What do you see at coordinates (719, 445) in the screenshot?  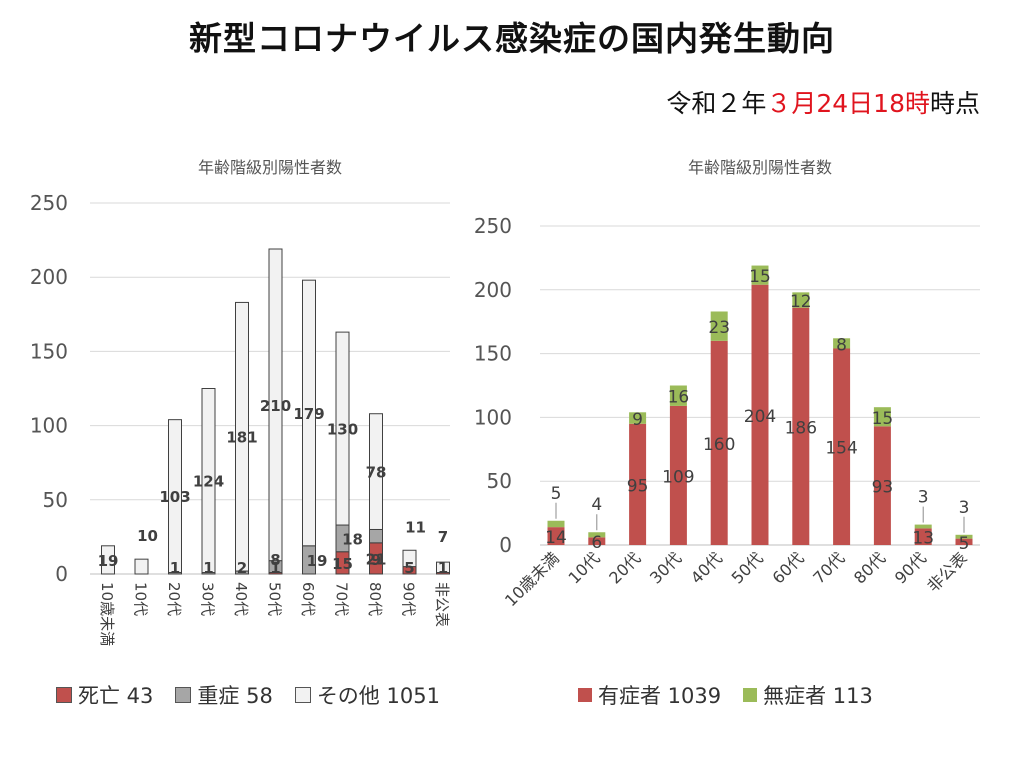 I see `right-data-label: 160` at bounding box center [719, 445].